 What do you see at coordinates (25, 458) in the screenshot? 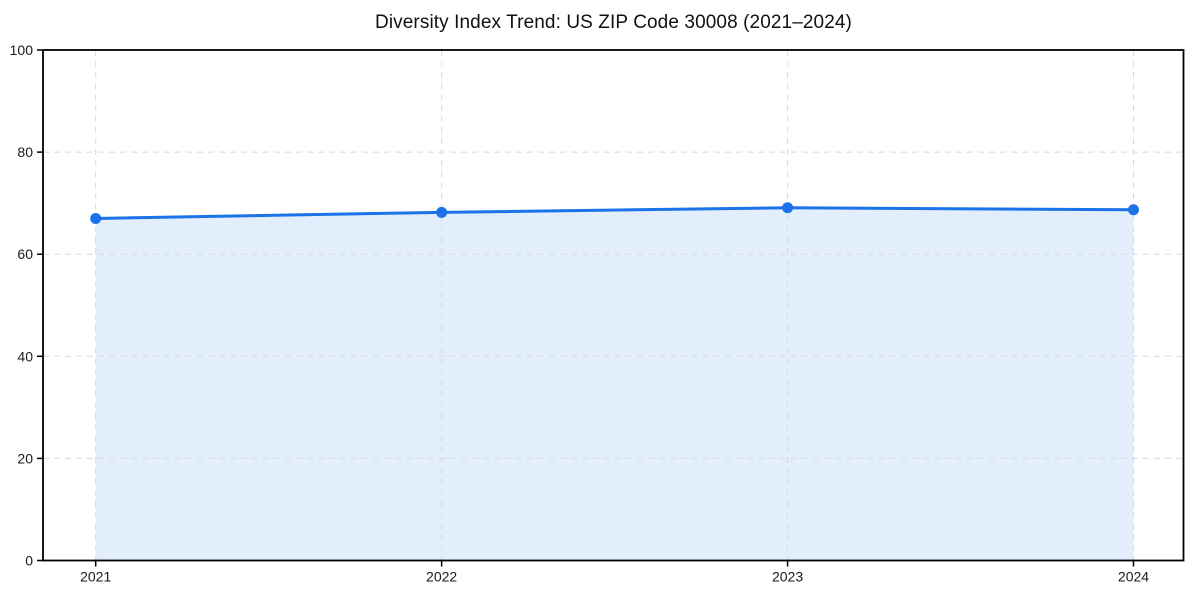
I see `y-tick-label: 20` at bounding box center [25, 458].